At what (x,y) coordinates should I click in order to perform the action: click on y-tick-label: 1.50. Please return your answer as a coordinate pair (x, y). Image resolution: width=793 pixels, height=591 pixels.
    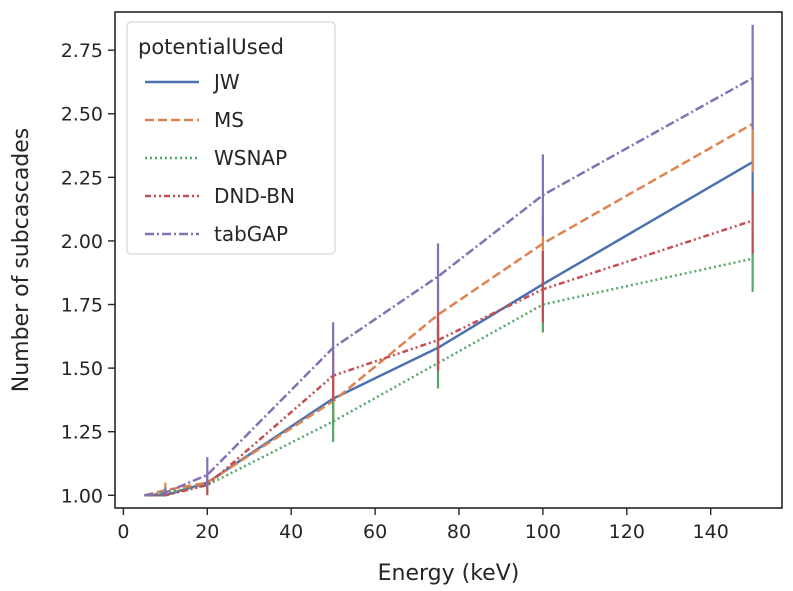
    Looking at the image, I should click on (82, 369).